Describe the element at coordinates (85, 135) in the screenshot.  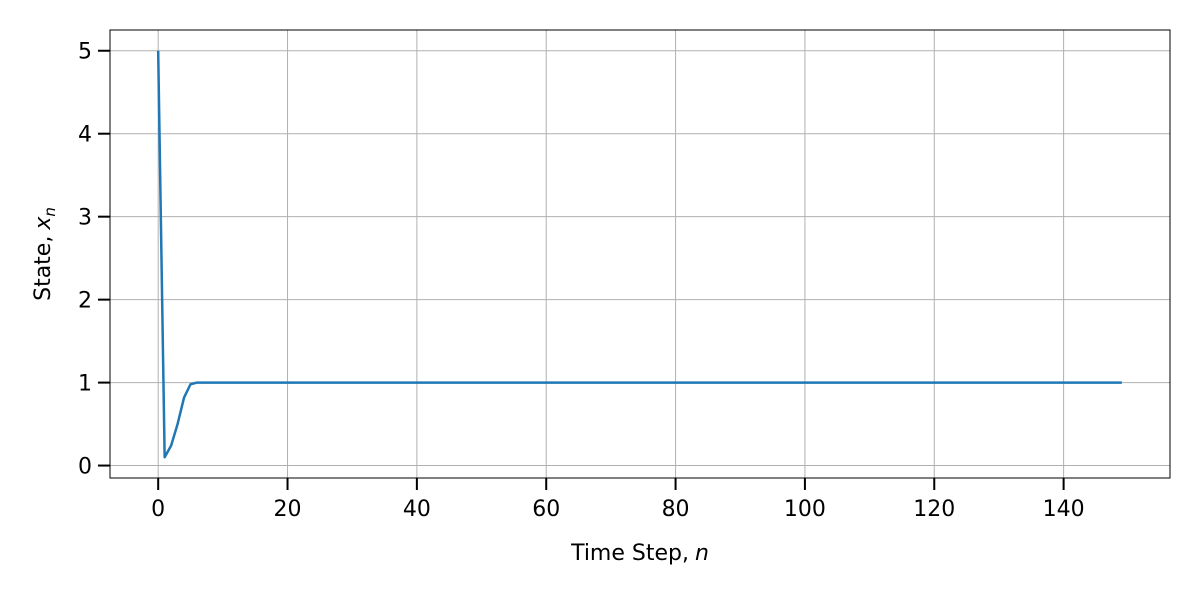
I see `y-tick-label: 4` at that location.